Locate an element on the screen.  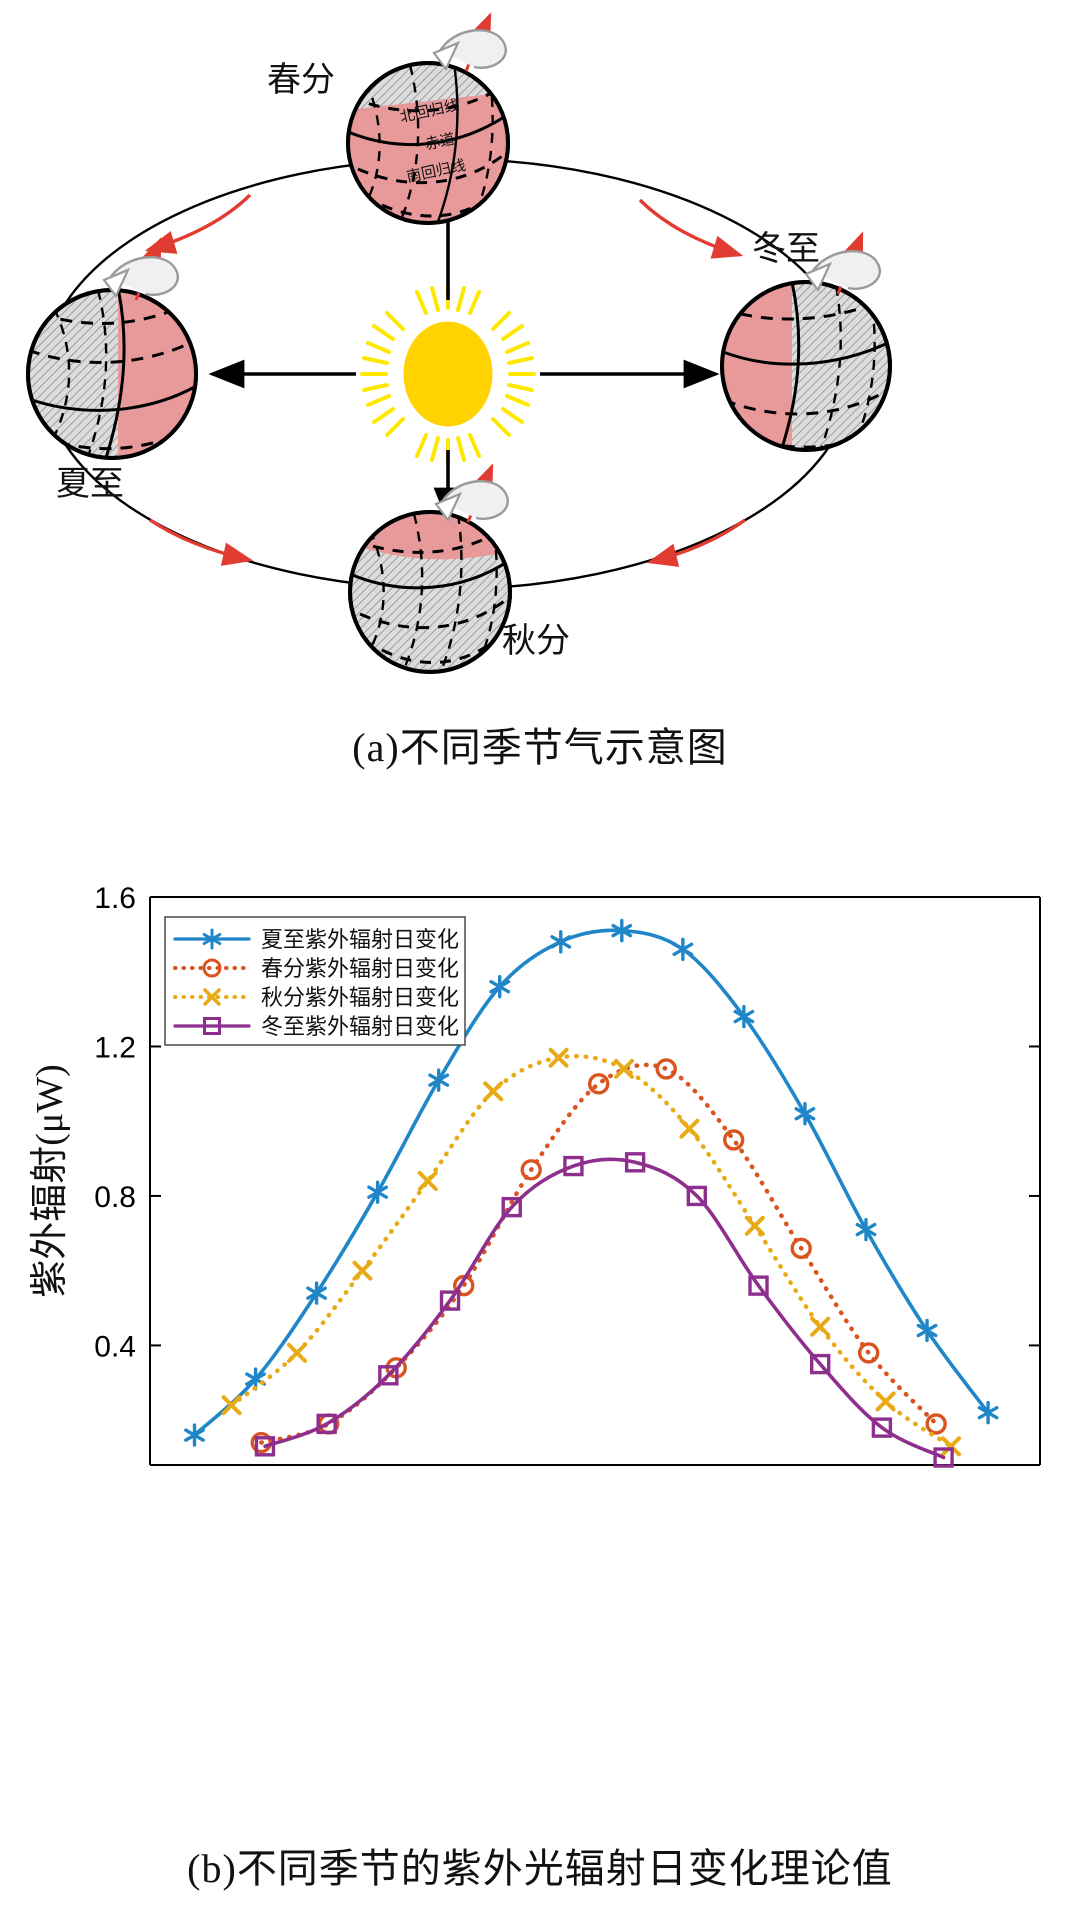
globe-title-winter: 冬至 is located at coordinates (786, 249).